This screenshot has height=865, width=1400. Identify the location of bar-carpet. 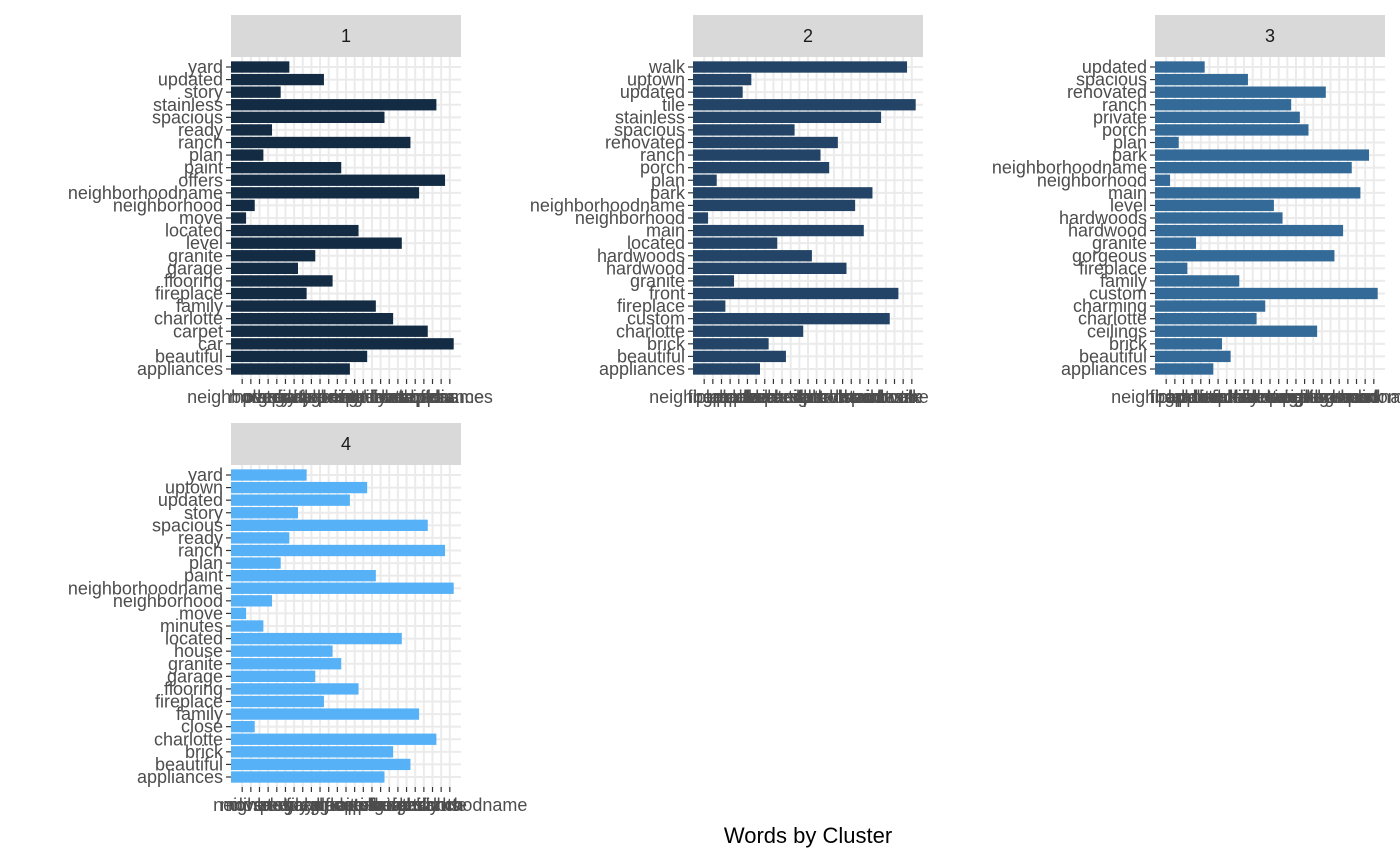
(329, 331).